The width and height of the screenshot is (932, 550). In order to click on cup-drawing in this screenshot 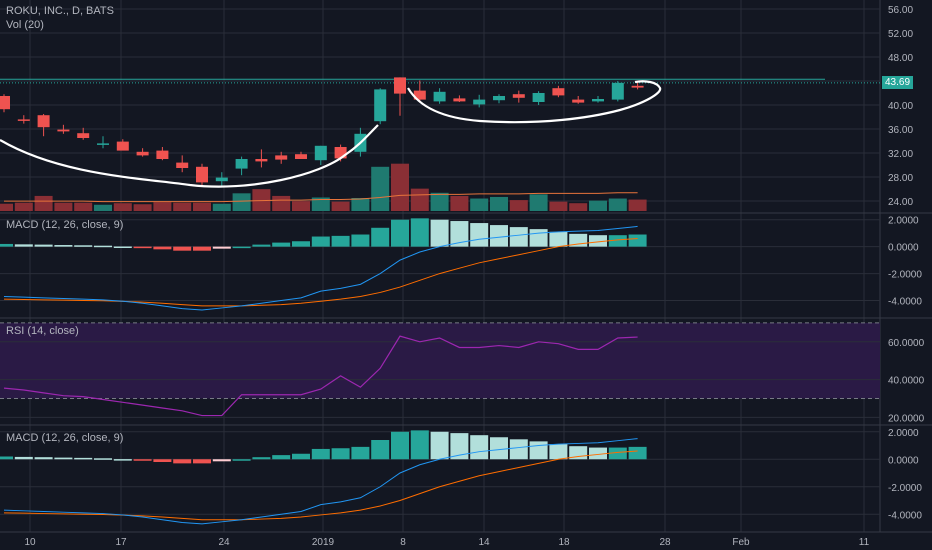, I will do `click(534, 102)`.